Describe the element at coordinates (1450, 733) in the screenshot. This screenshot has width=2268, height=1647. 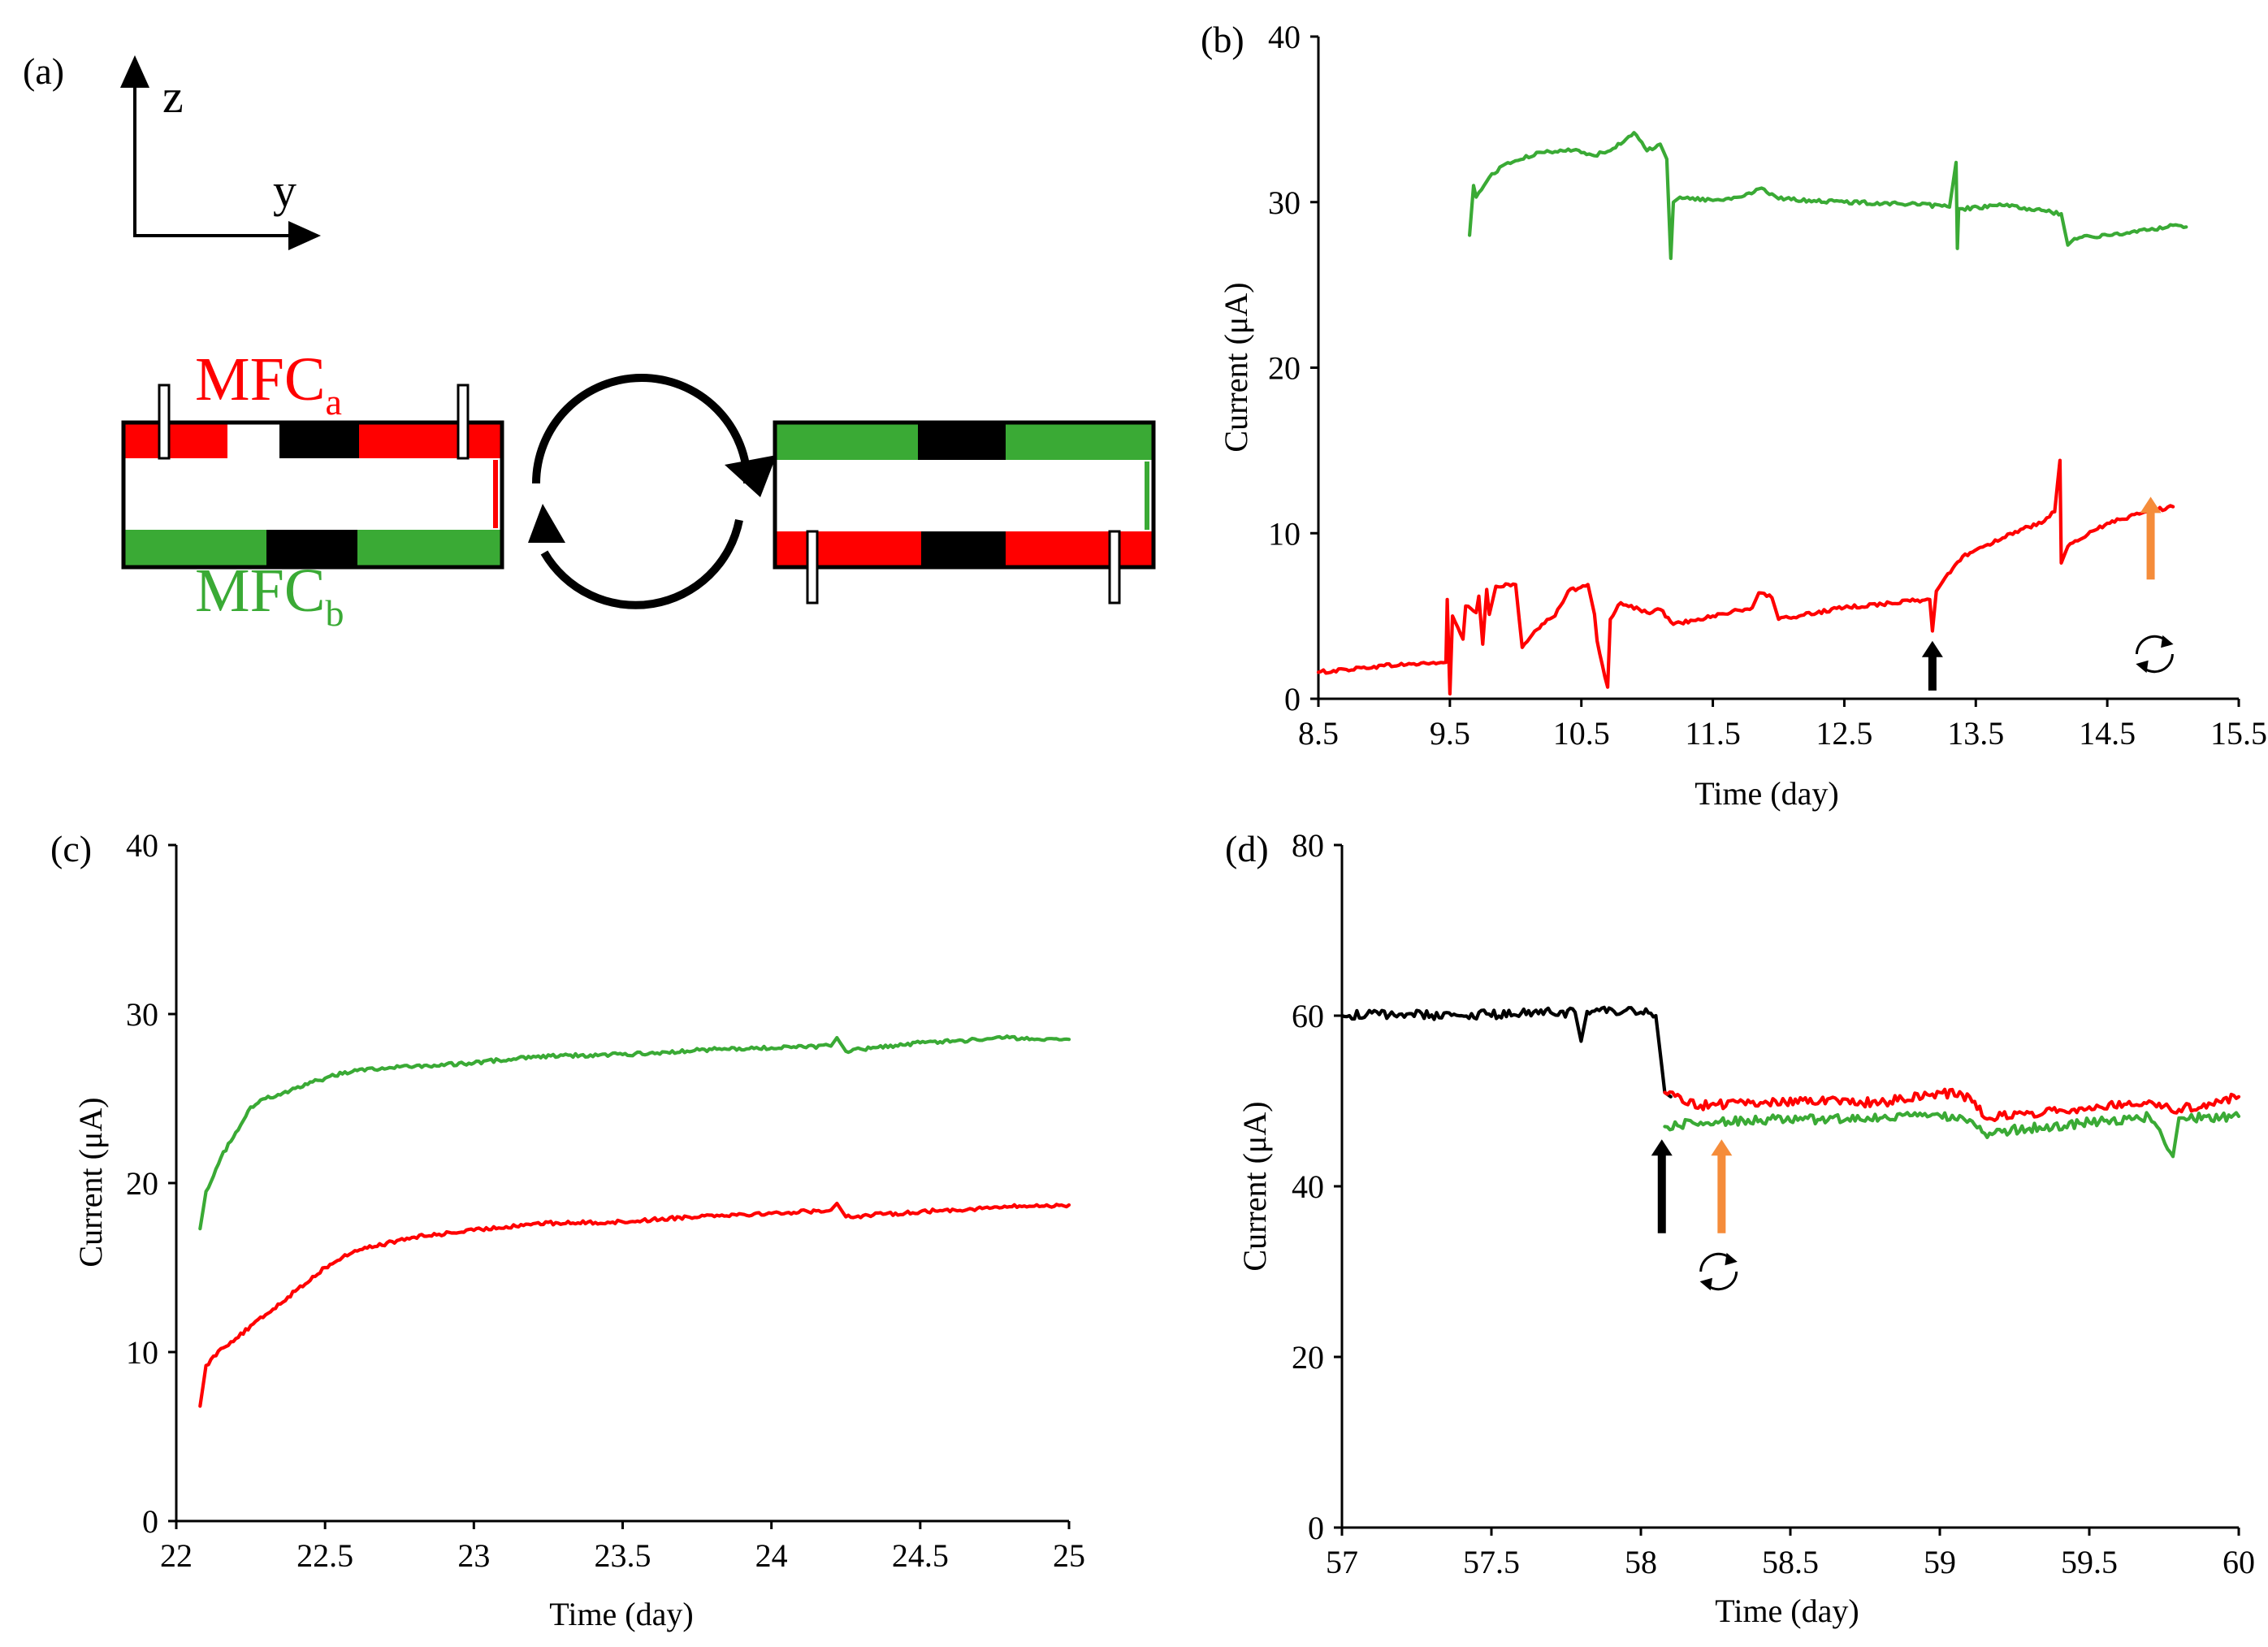
I see `chart-b-x-tick-label: 9.5` at that location.